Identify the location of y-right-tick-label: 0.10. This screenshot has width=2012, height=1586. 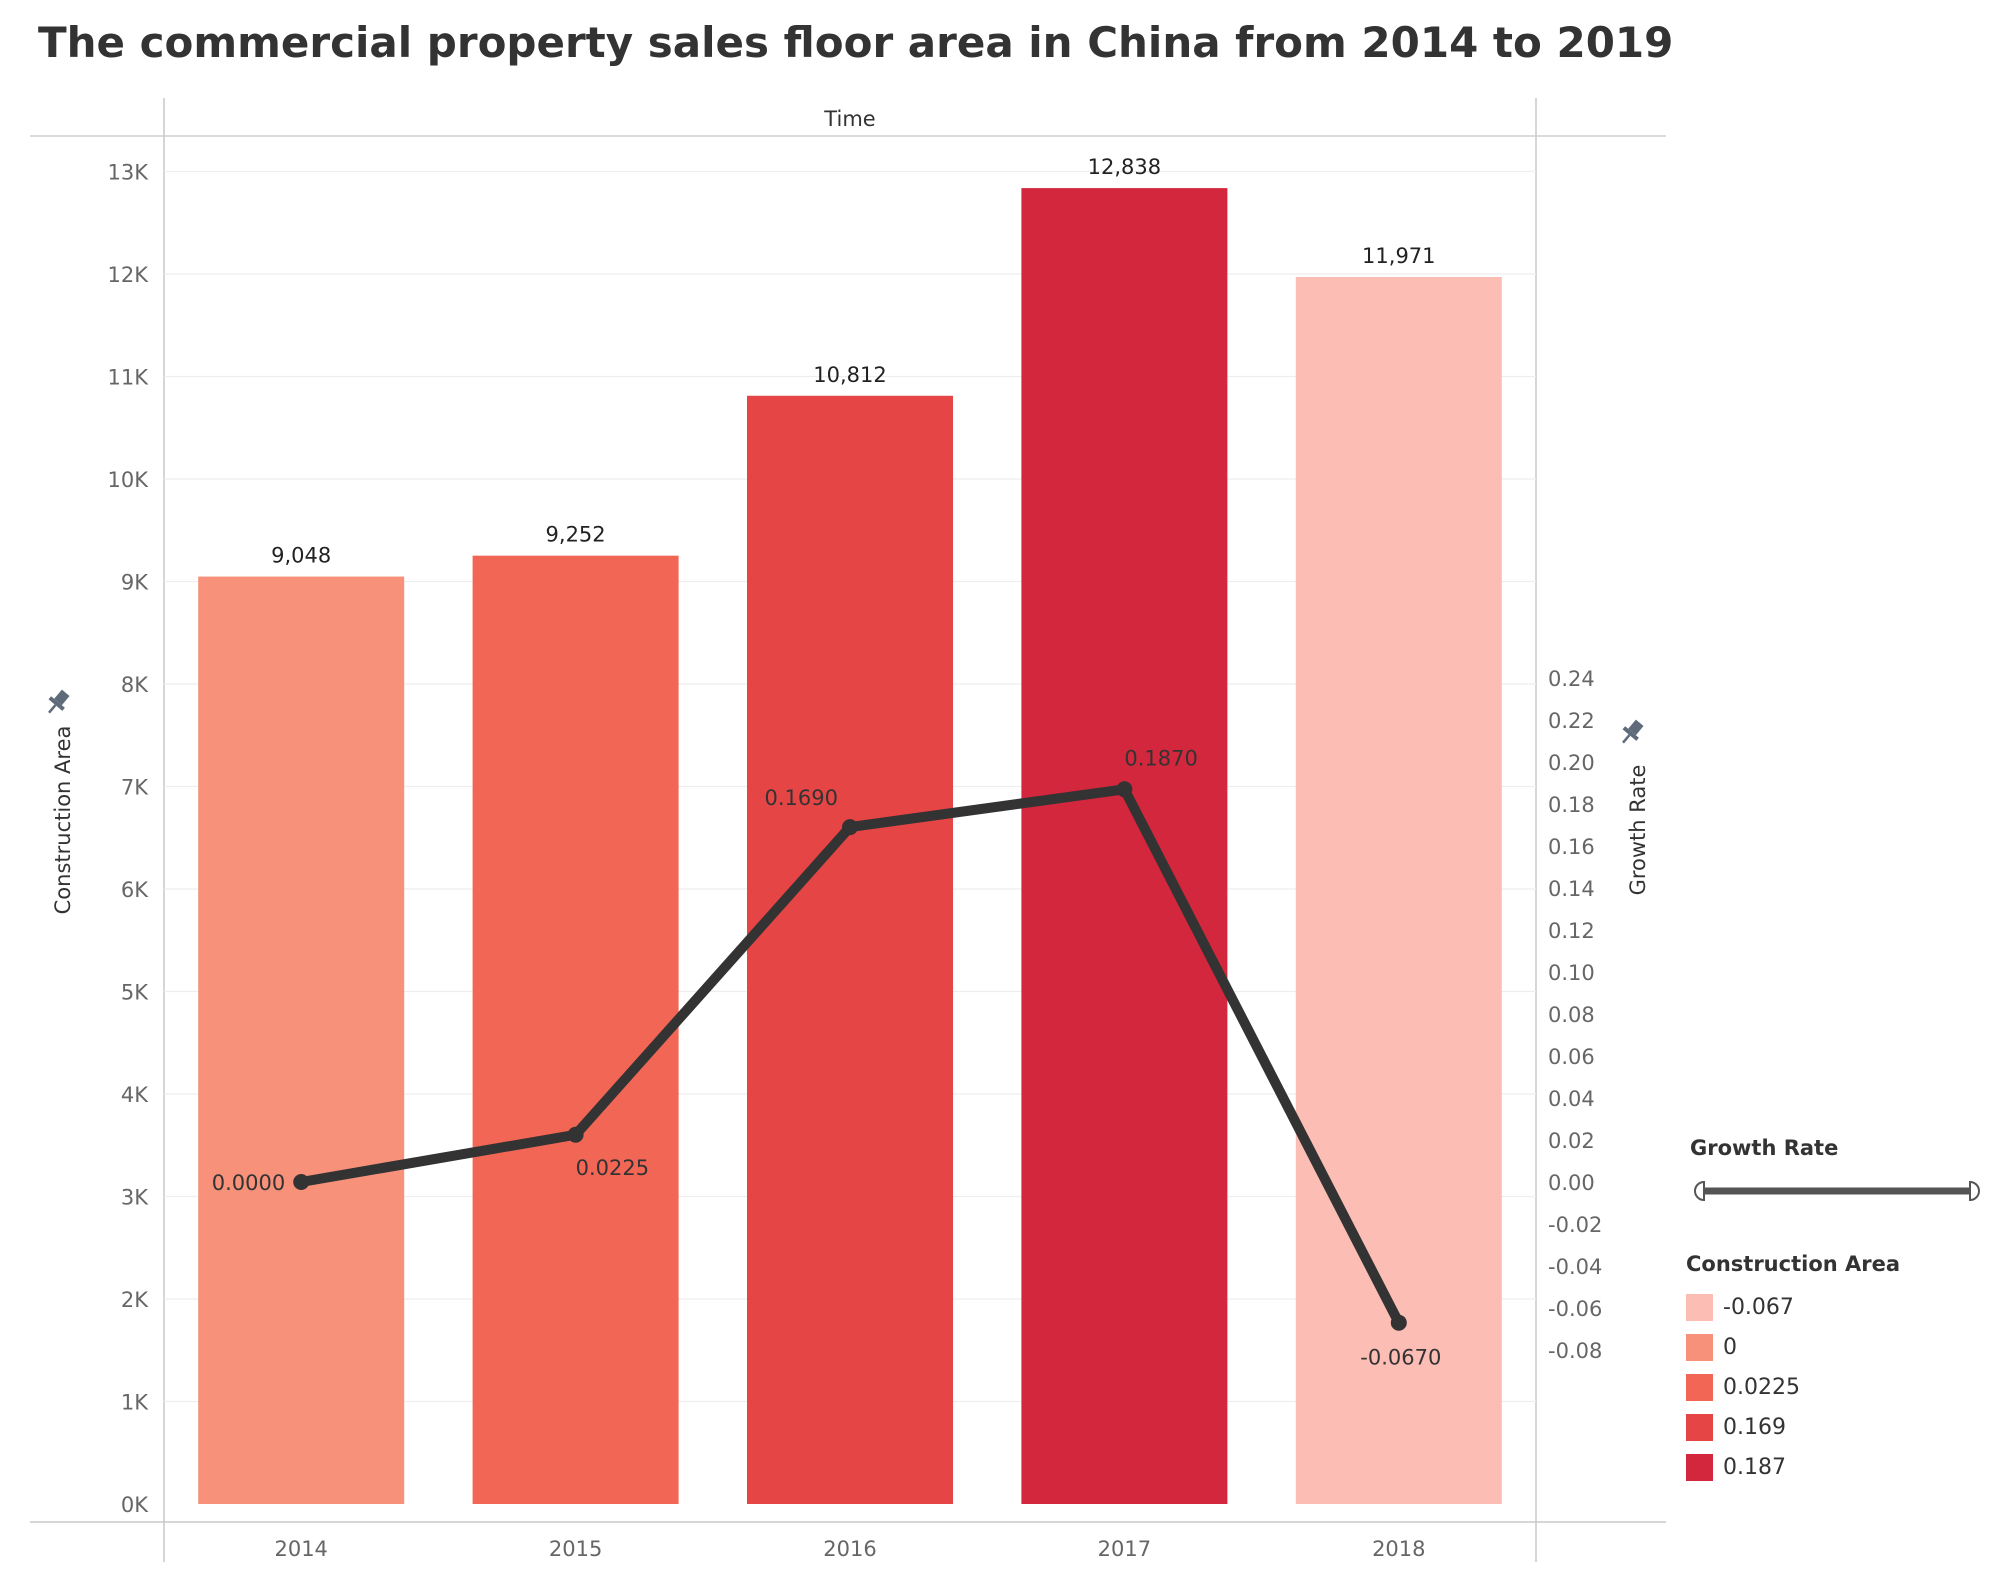
(1571, 973).